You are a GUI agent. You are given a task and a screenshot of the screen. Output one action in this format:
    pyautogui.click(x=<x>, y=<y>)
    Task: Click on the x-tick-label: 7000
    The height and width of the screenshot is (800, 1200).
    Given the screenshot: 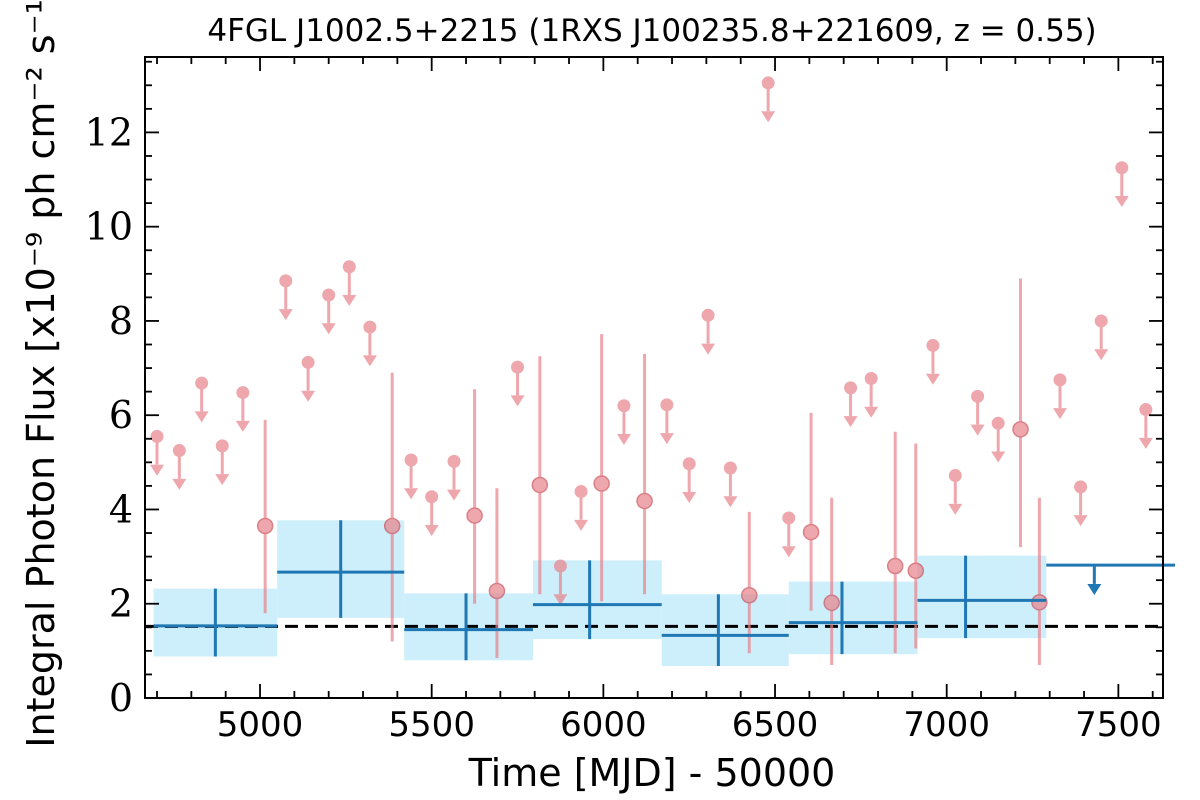 What is the action you would take?
    pyautogui.click(x=946, y=725)
    